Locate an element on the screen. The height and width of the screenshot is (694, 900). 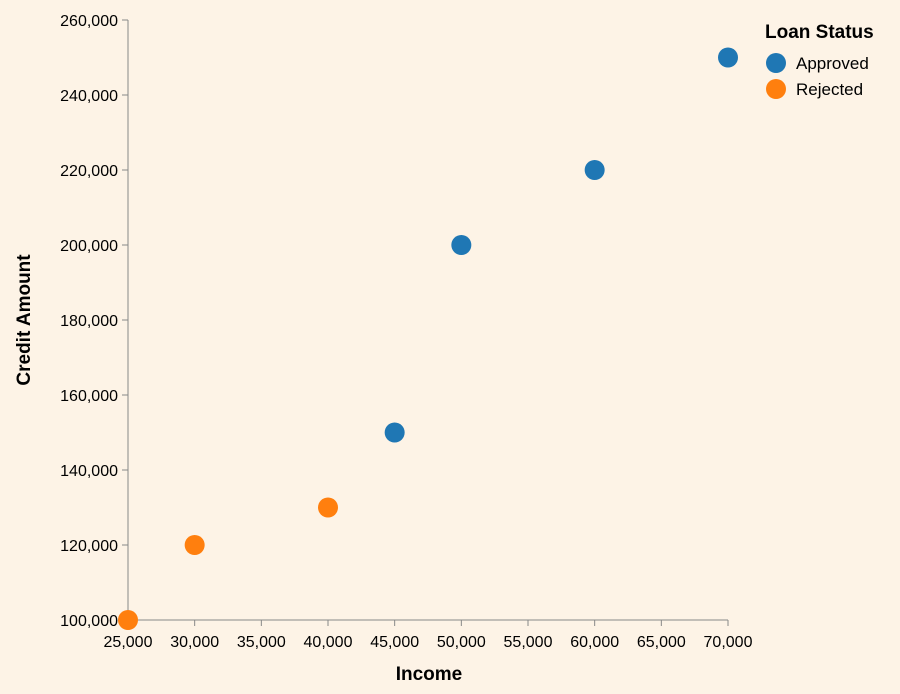
y-tick-label: 180,000 is located at coordinates (89, 321).